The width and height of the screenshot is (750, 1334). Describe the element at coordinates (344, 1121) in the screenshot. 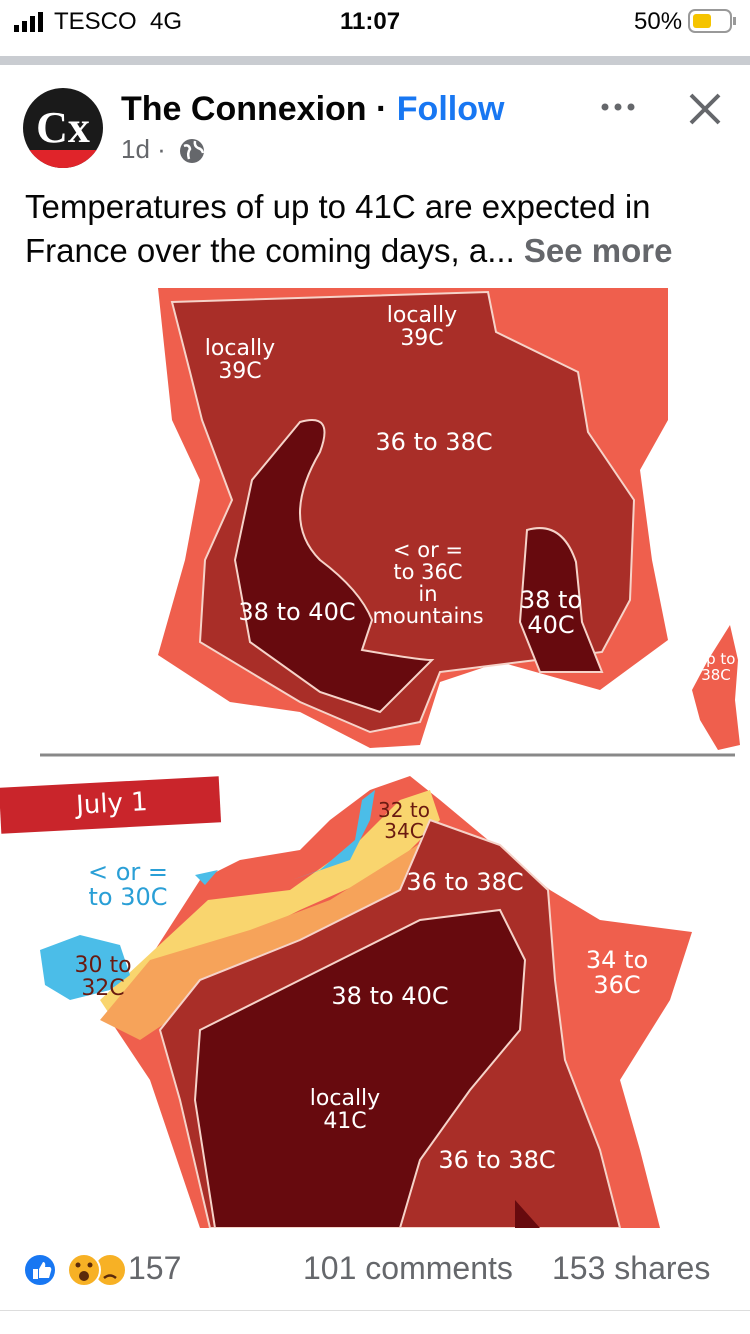

I see `map-label-line: 41C` at that location.